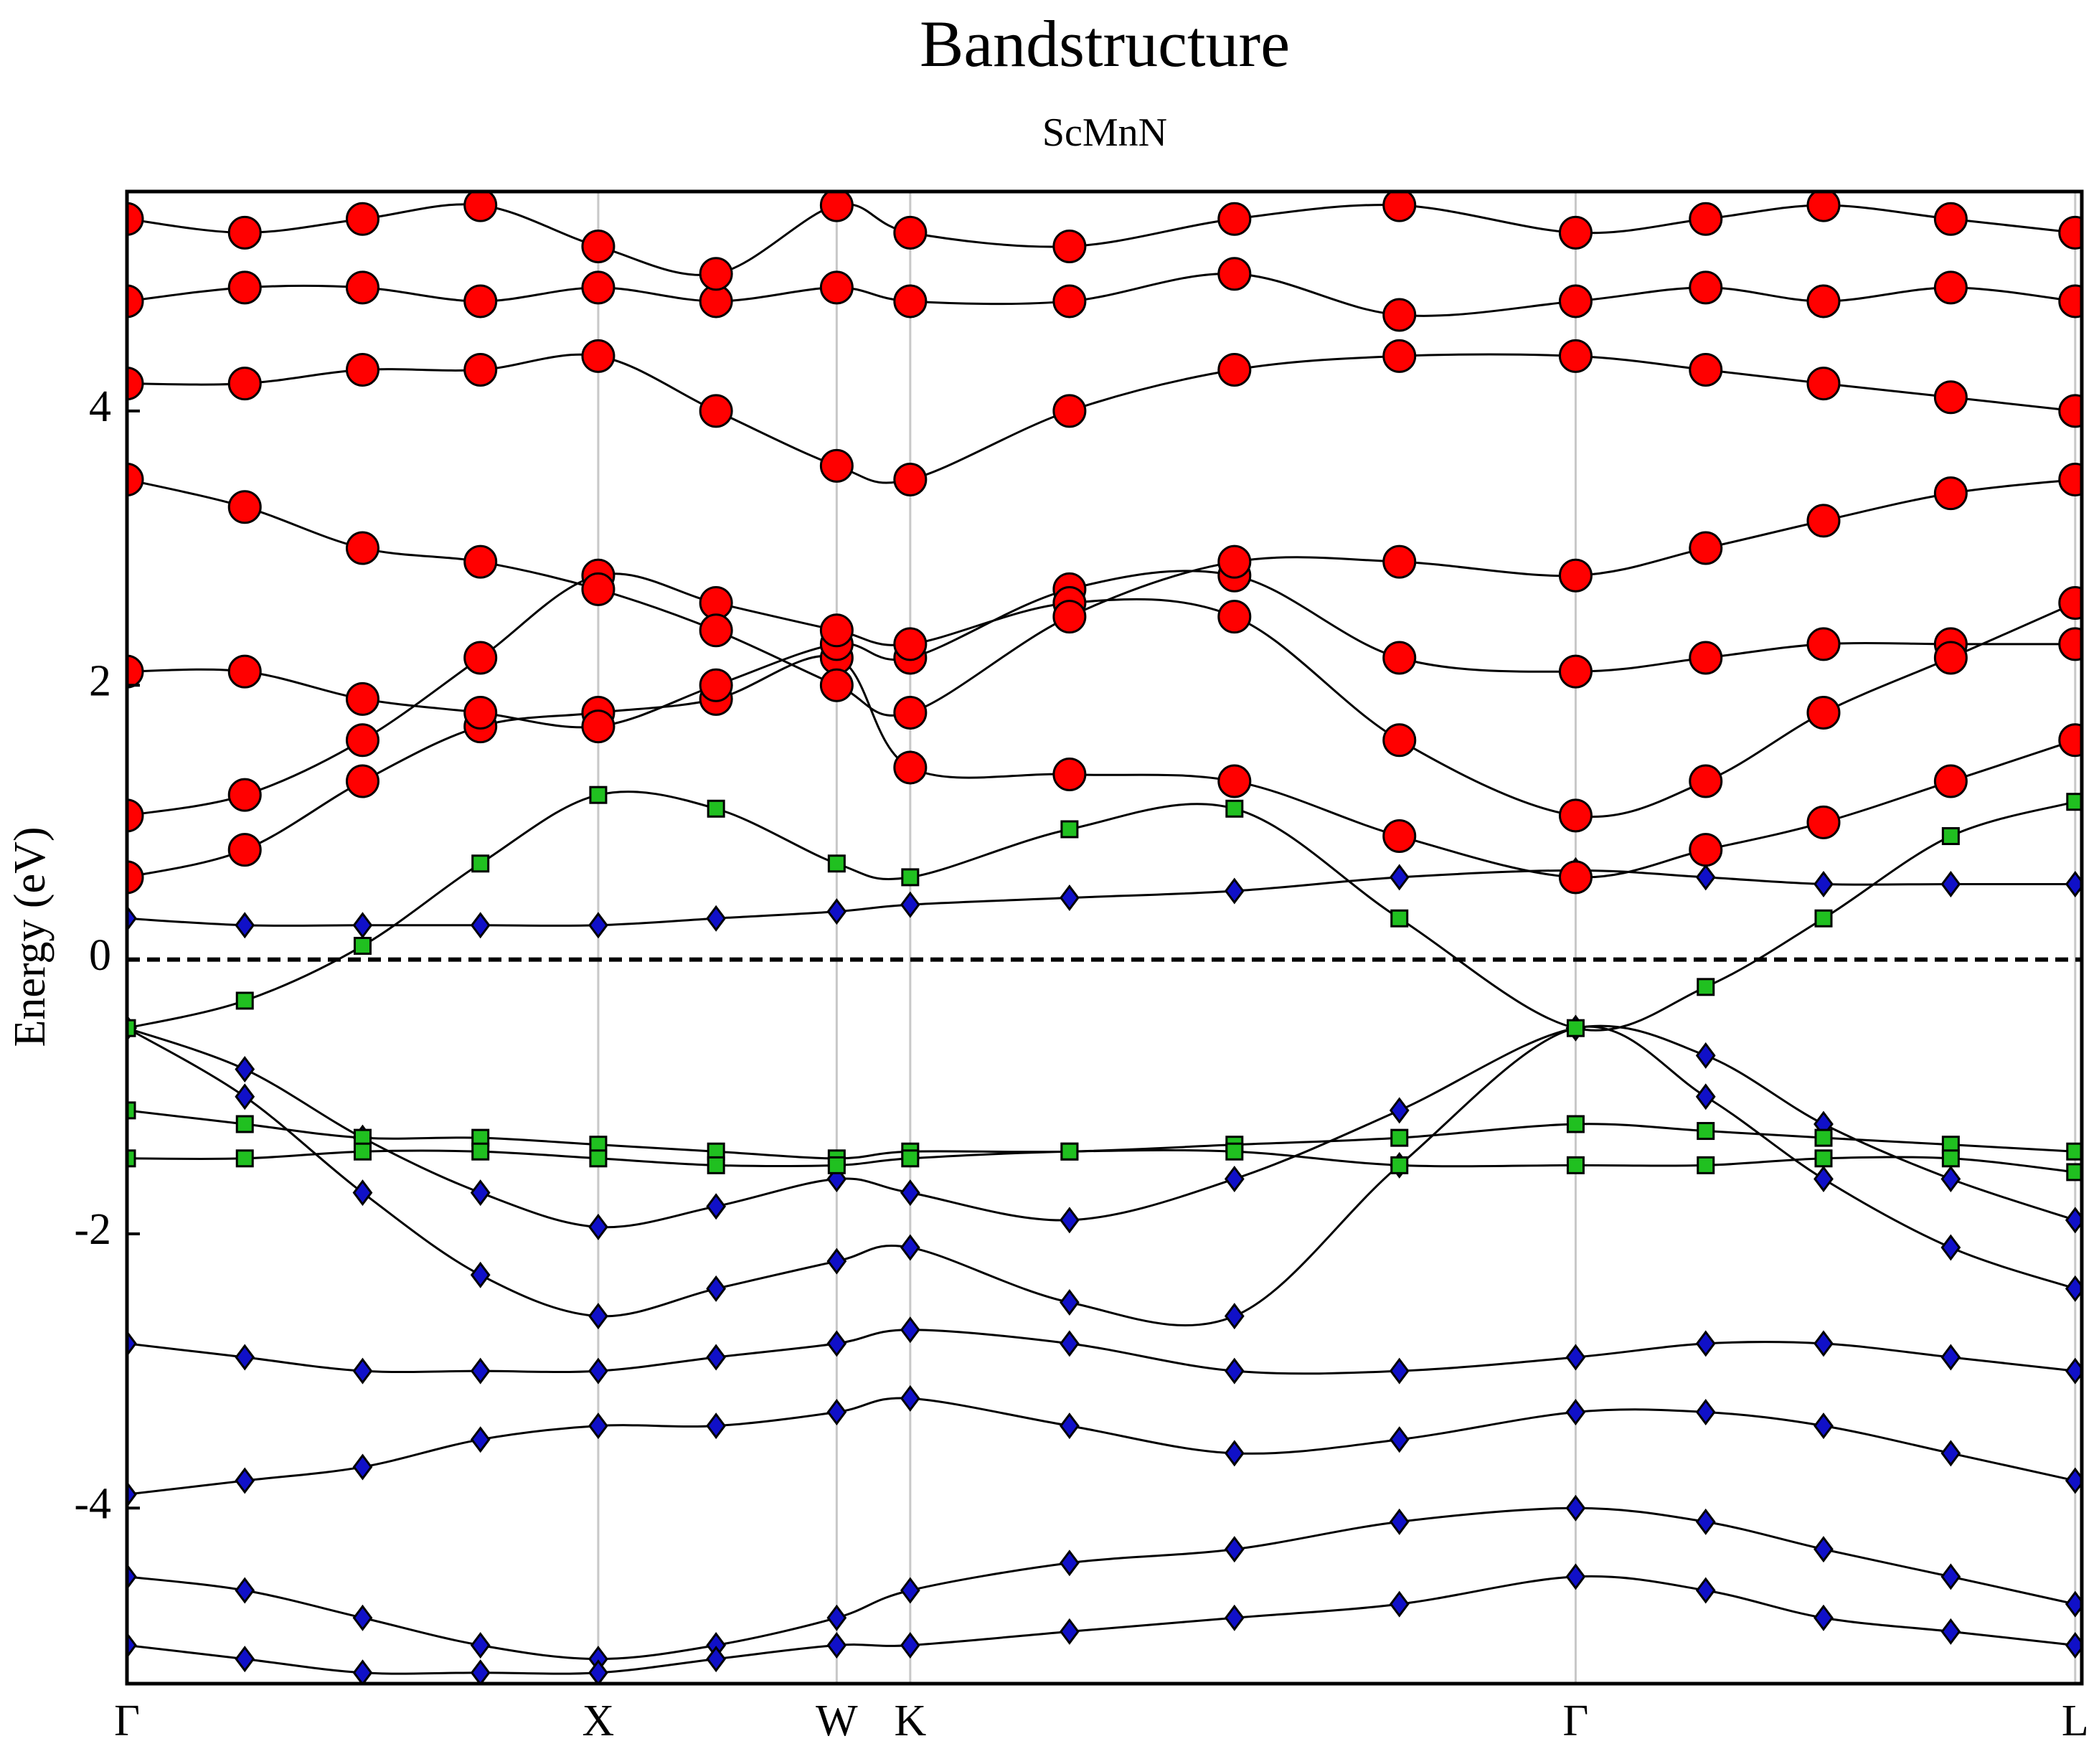 The height and width of the screenshot is (1764, 2099). I want to click on y-tick-label: -2, so click(92, 1229).